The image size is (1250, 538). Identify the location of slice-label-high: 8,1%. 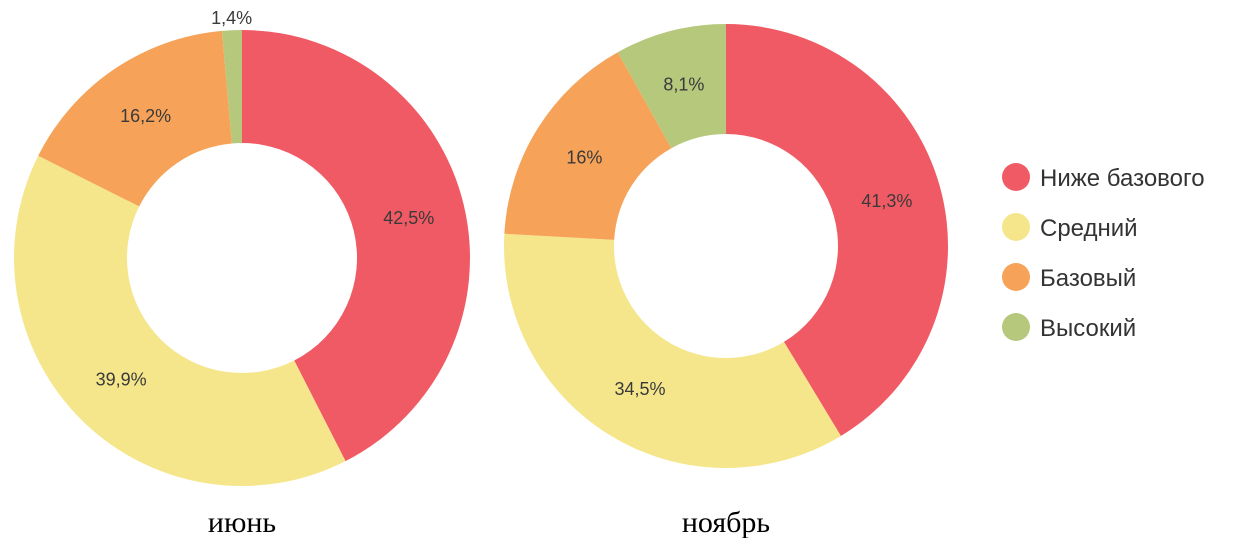
(683, 84).